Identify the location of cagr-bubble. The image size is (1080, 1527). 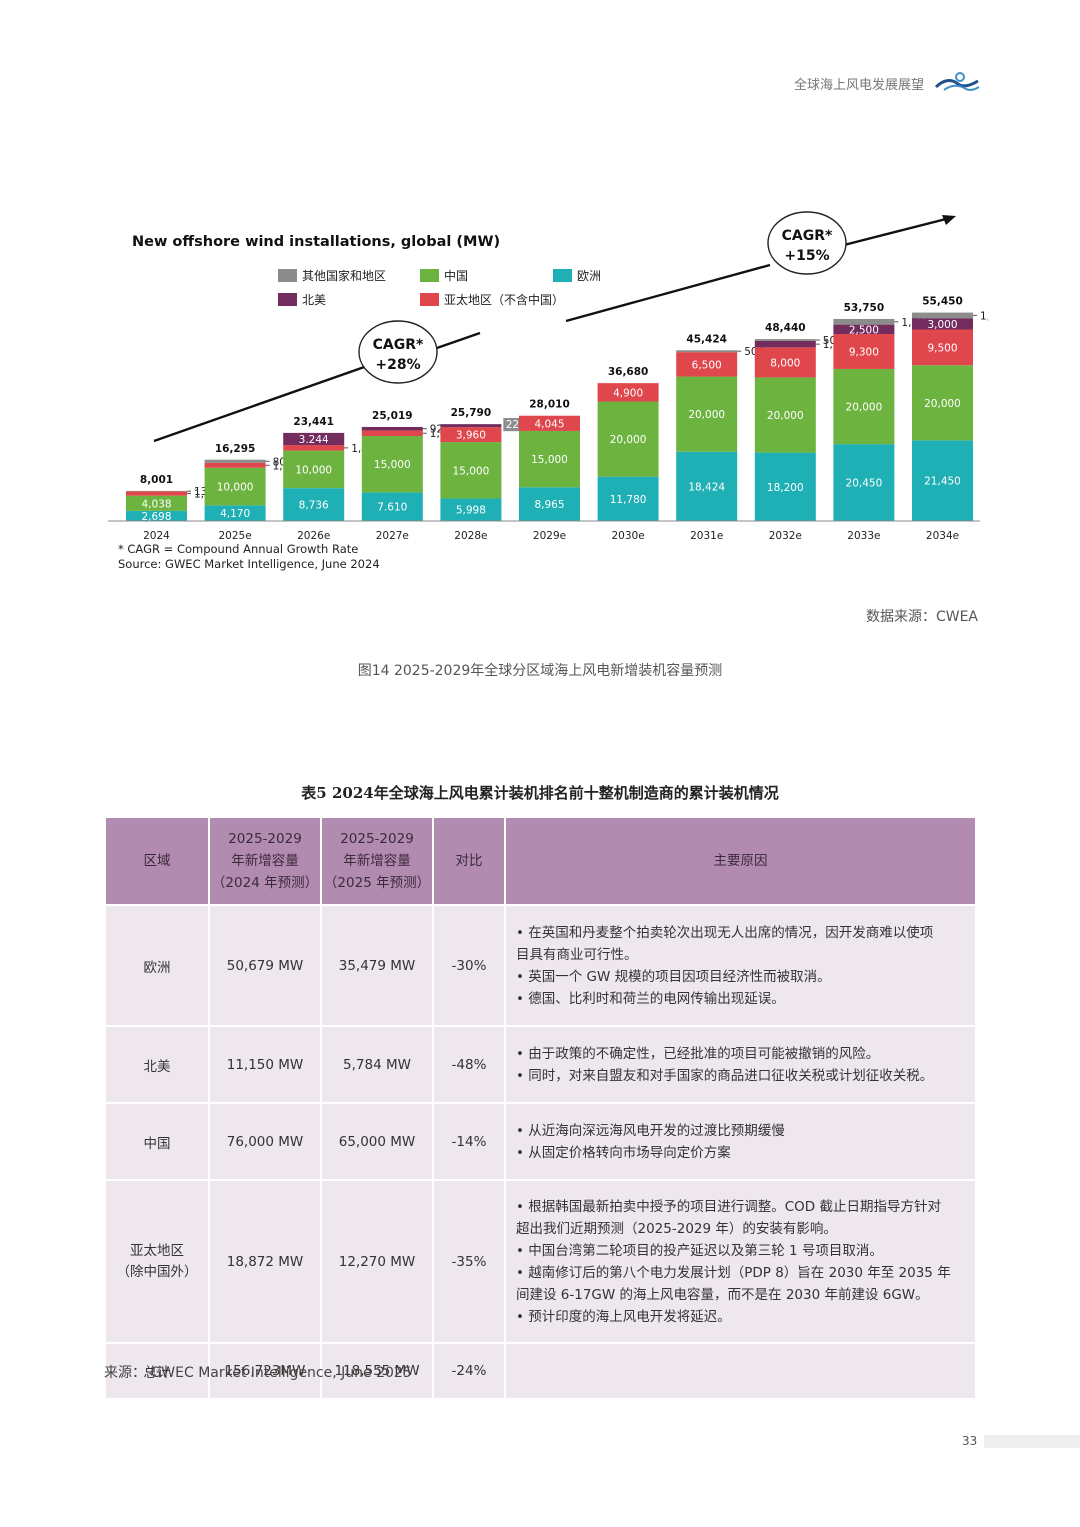
(398, 352).